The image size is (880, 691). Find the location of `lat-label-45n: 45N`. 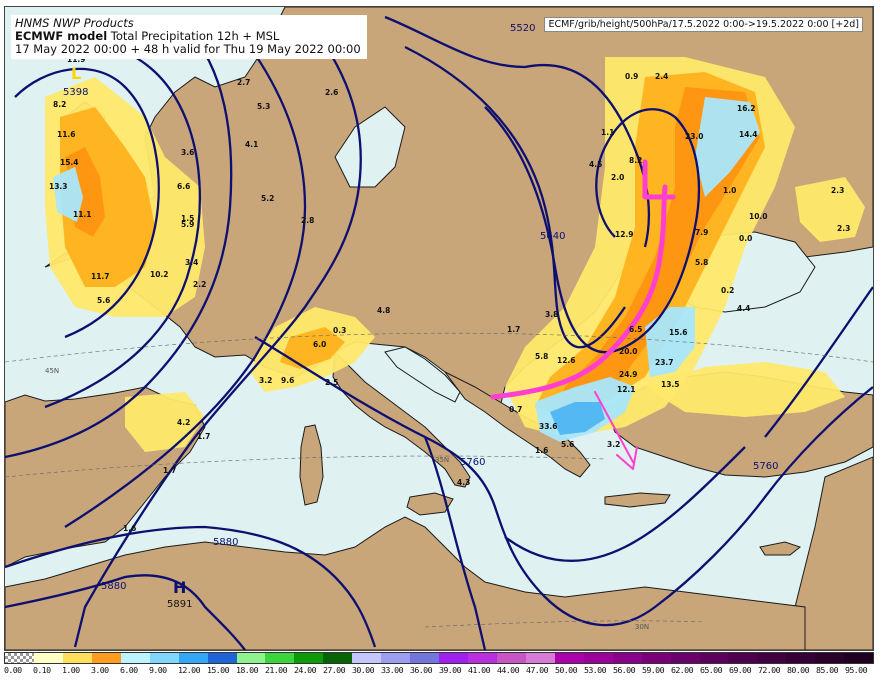

lat-label-45n: 45N is located at coordinates (52, 371).